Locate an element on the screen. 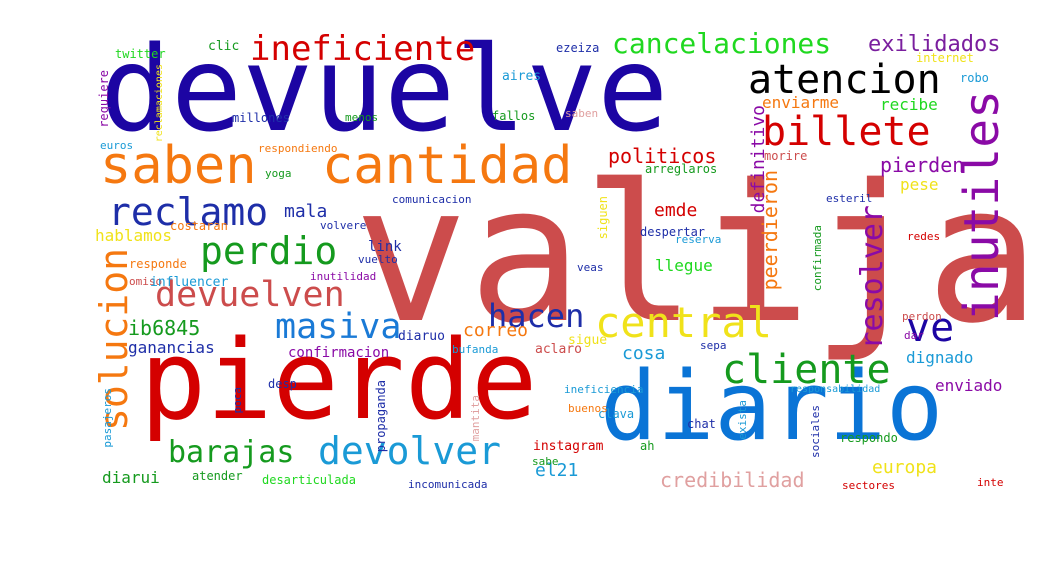 Image resolution: width=1046 pixels, height=562 pixels. word-poca: poca is located at coordinates (237, 400).